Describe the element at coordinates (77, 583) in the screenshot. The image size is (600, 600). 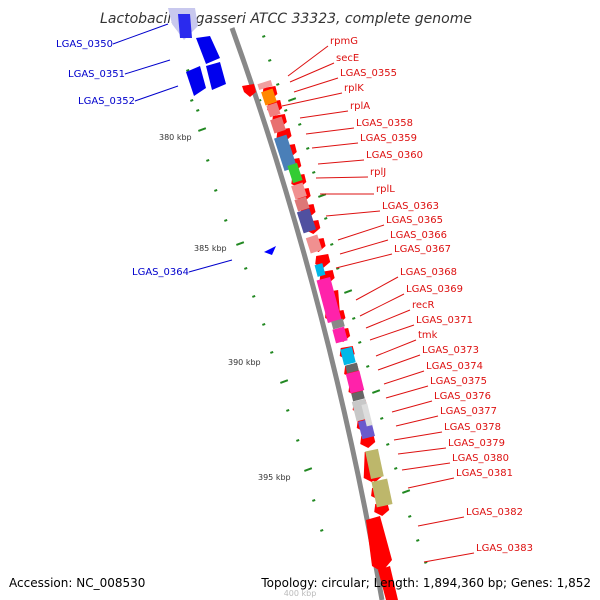
I see `accession-label: Accession: NC_008530` at that location.